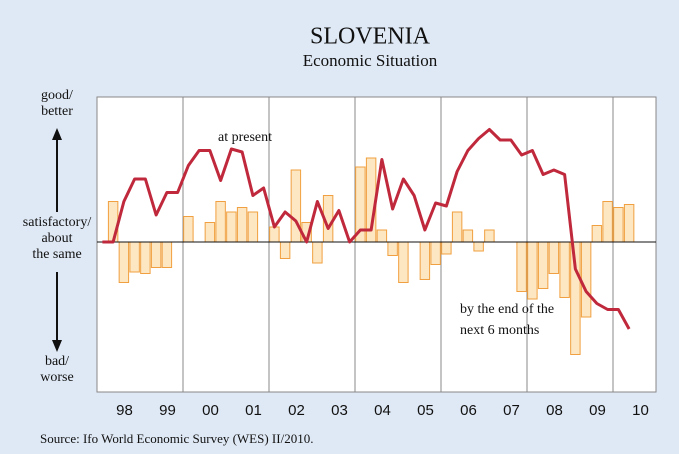 Image resolution: width=679 pixels, height=454 pixels. Describe the element at coordinates (507, 309) in the screenshot. I see `annotation: by the end of the` at that location.